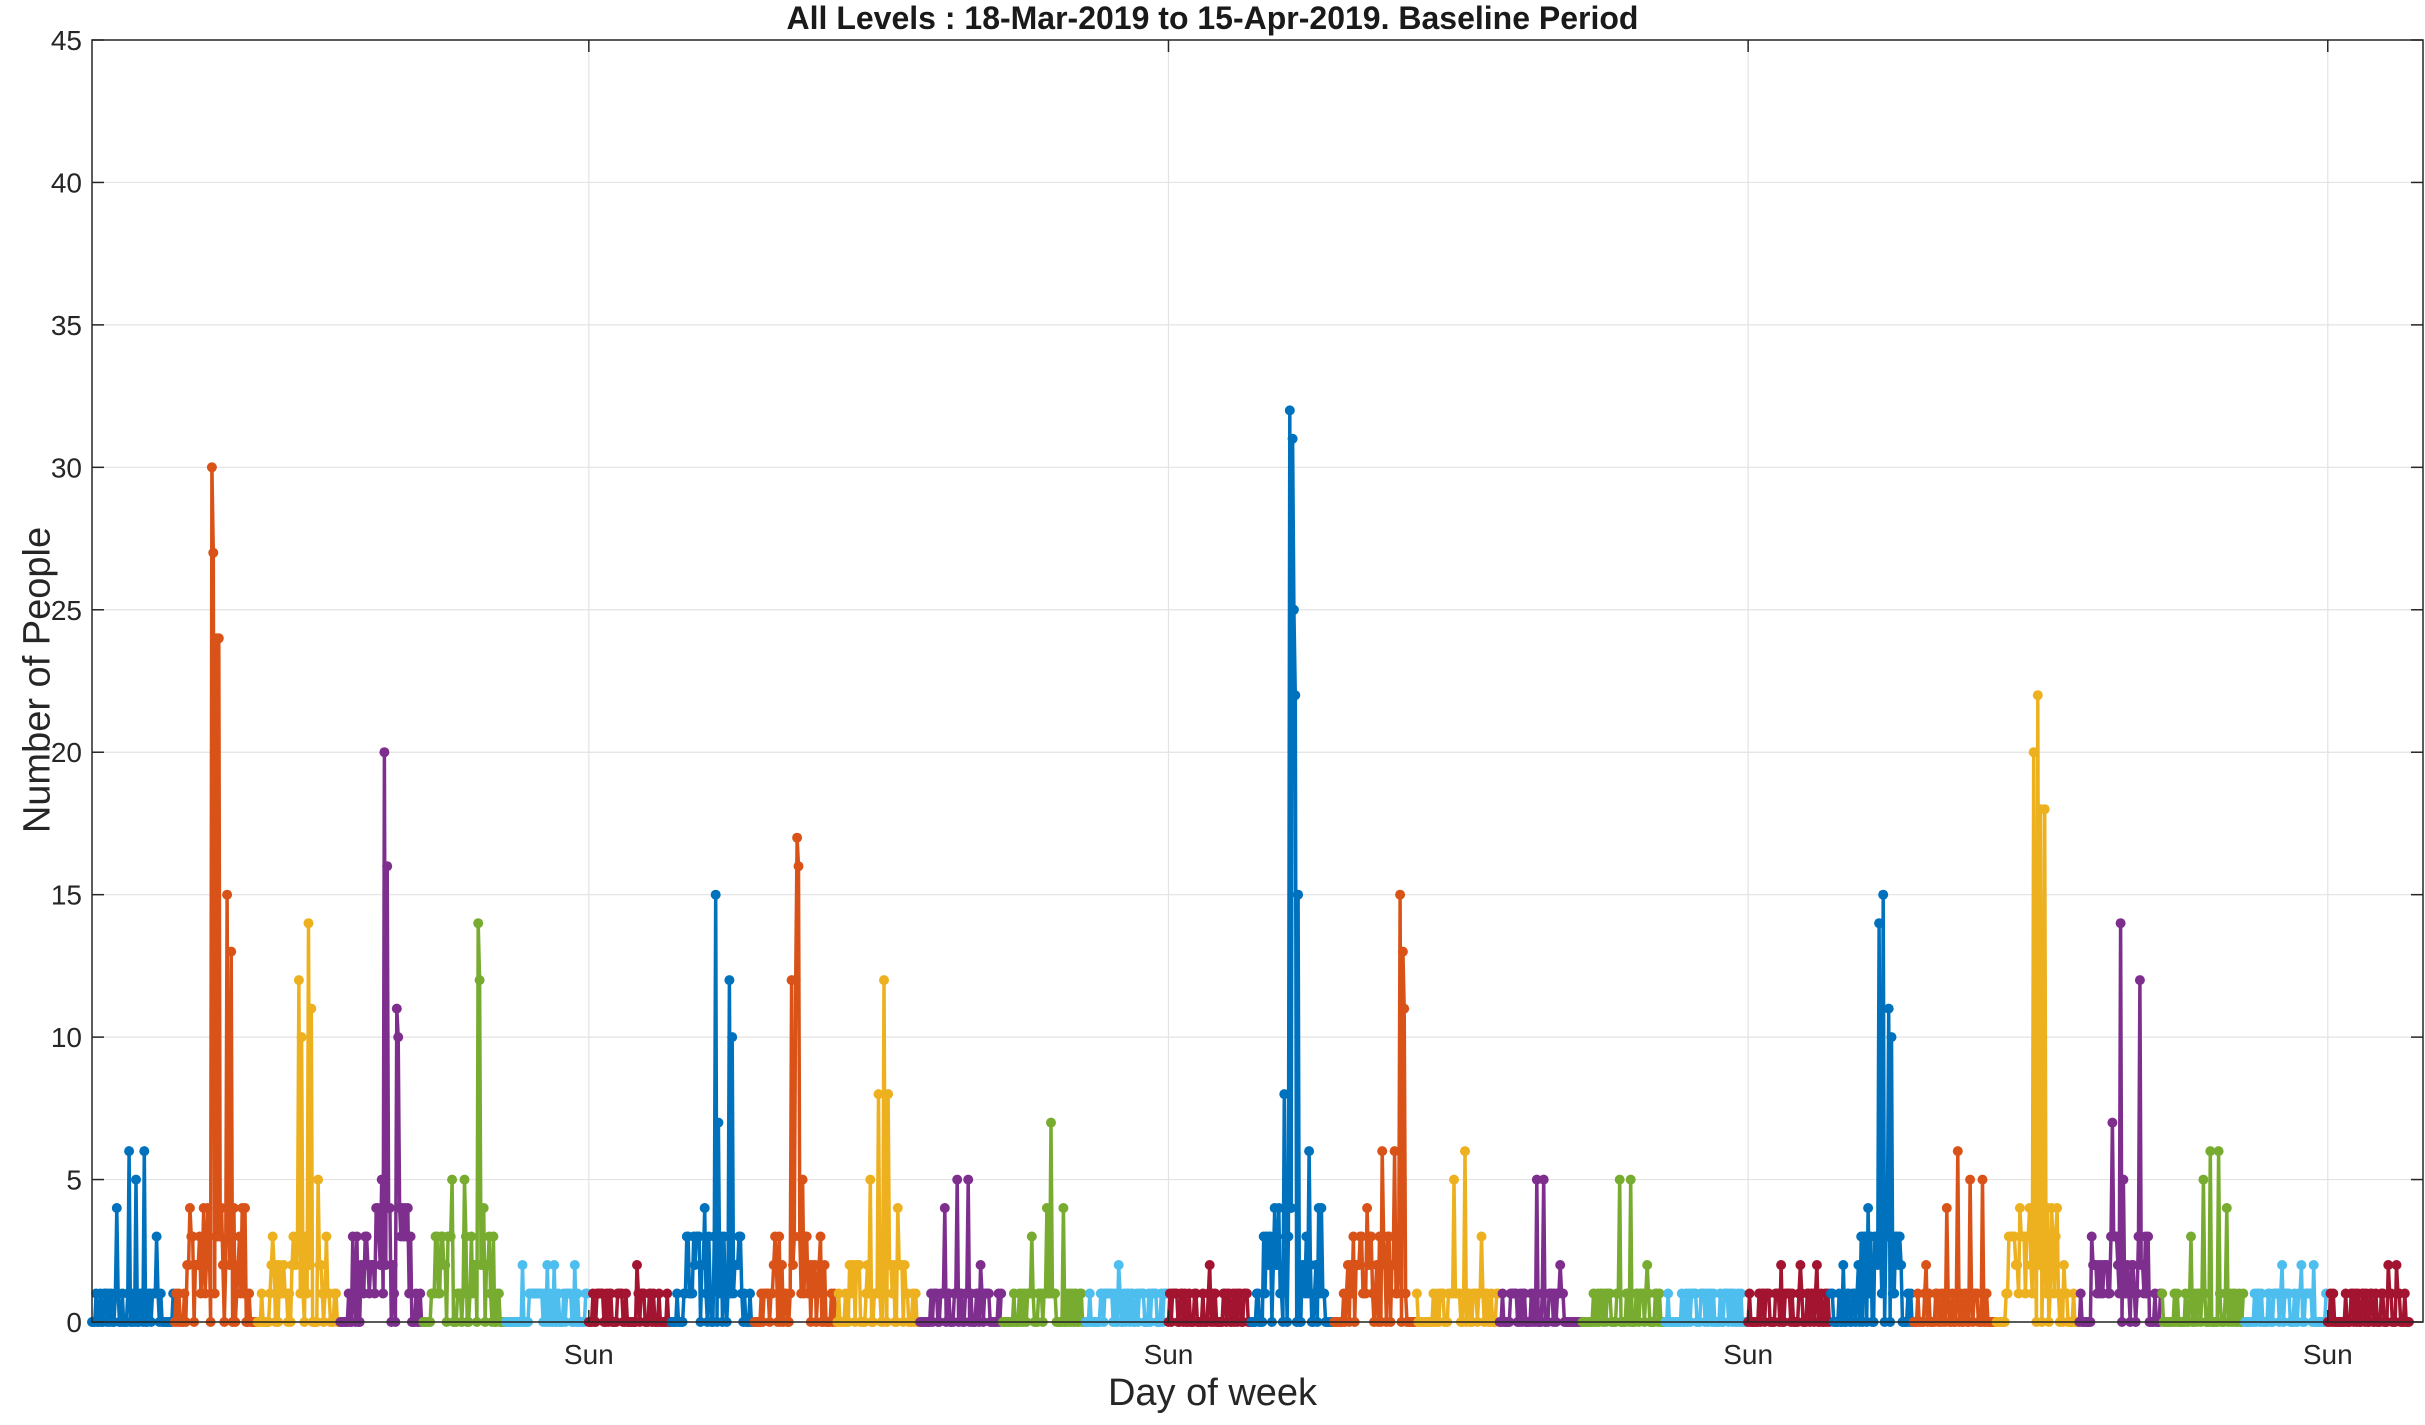  What do you see at coordinates (1291, 866) in the screenshot?
I see `series-line` at bounding box center [1291, 866].